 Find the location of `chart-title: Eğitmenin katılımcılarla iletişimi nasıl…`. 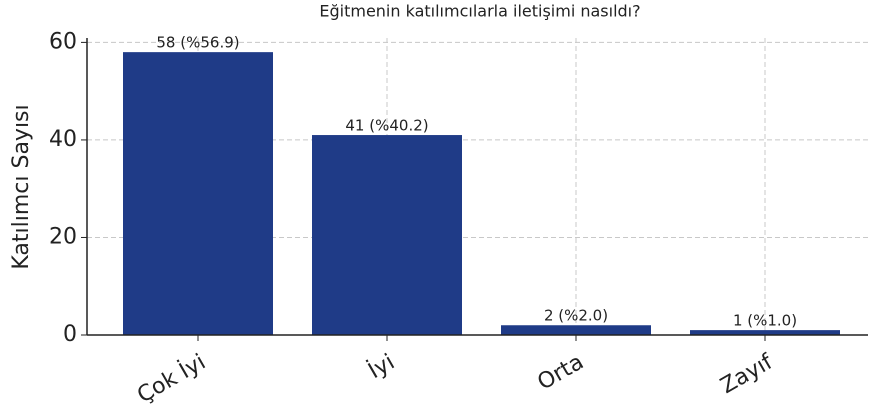

chart-title: Eğitmenin katılımcılarla iletişimi nasıl… is located at coordinates (479, 11).